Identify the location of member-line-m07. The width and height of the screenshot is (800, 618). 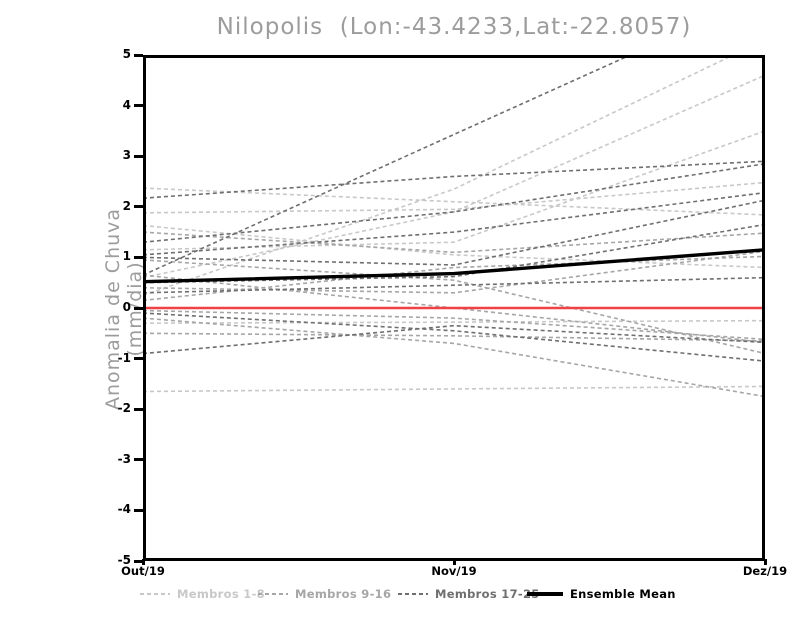
(454, 321).